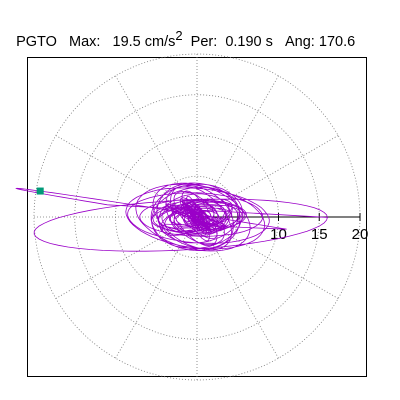 Image resolution: width=400 pixels, height=400 pixels. I want to click on radial-tick-label-10: 10, so click(278, 234).